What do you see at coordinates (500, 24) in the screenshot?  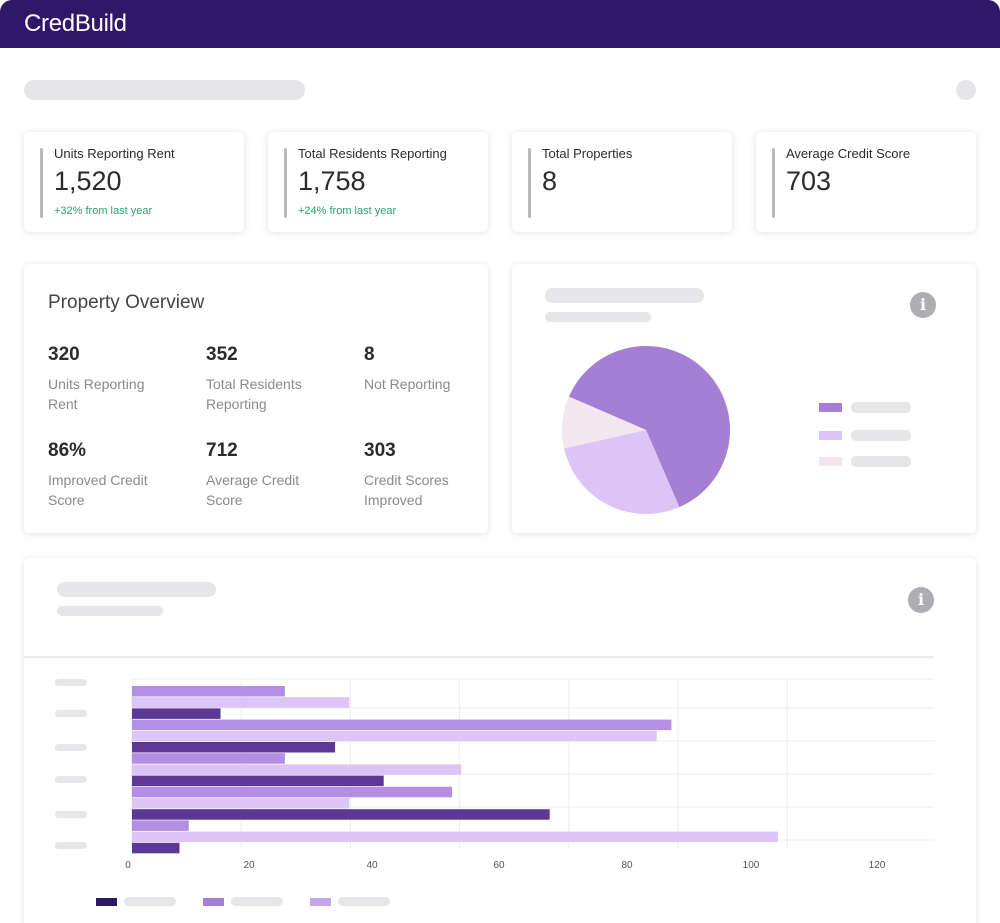 I see `app-header: CredBuild` at bounding box center [500, 24].